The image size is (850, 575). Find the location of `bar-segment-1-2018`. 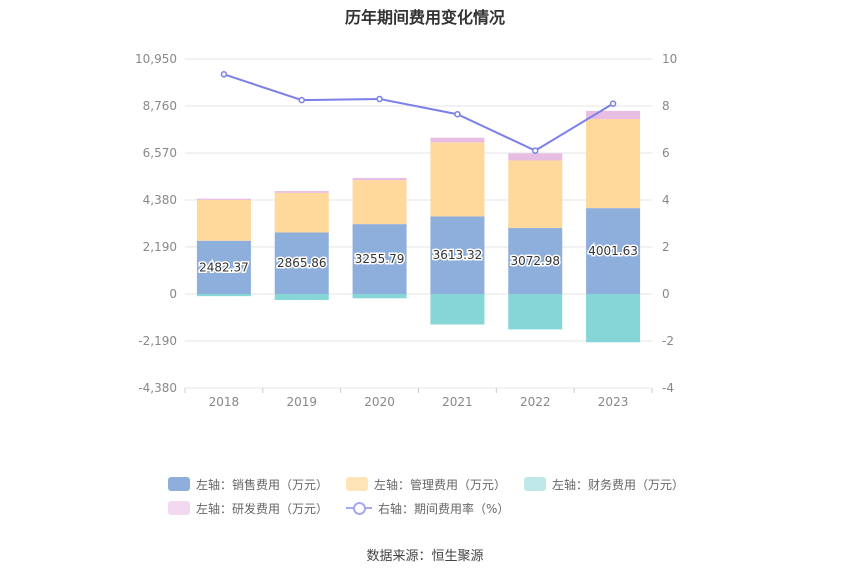

bar-segment-1-2018 is located at coordinates (223, 267).